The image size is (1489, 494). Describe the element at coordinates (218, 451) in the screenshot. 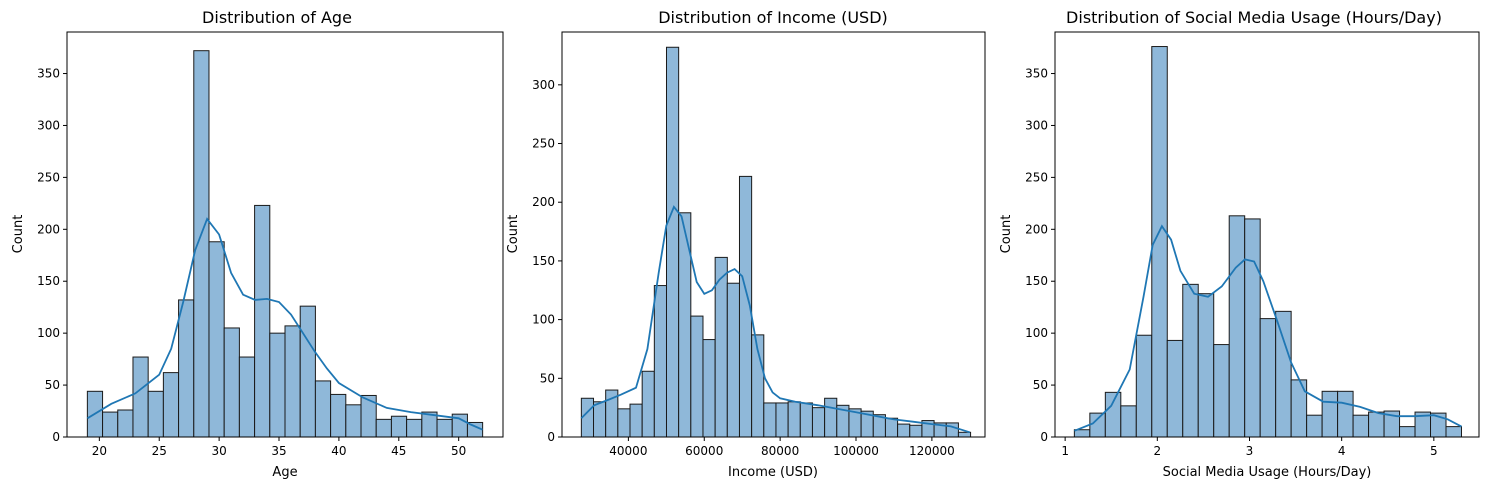

I see `x-tick-label: 30` at that location.